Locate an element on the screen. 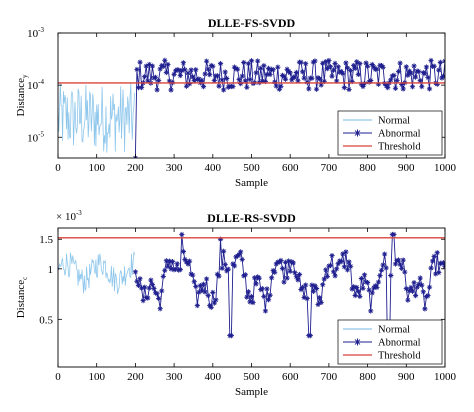 Image resolution: width=474 pixels, height=412 pixels. x-tick-label: 500 is located at coordinates (251, 168).